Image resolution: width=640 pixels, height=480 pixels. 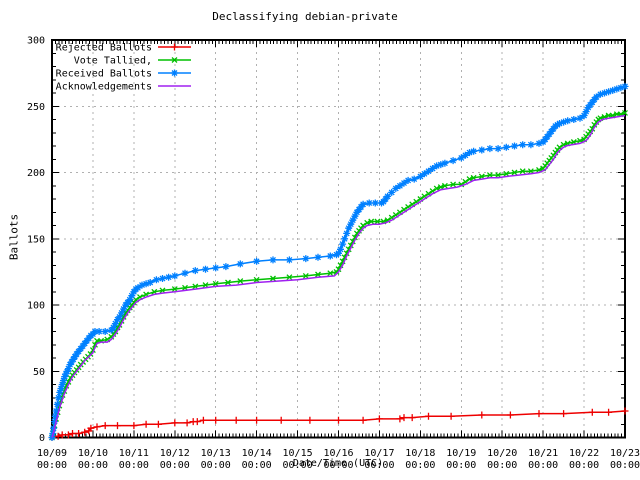 I want to click on x-axis-label: Date/Time (UTC), so click(x=338, y=463).